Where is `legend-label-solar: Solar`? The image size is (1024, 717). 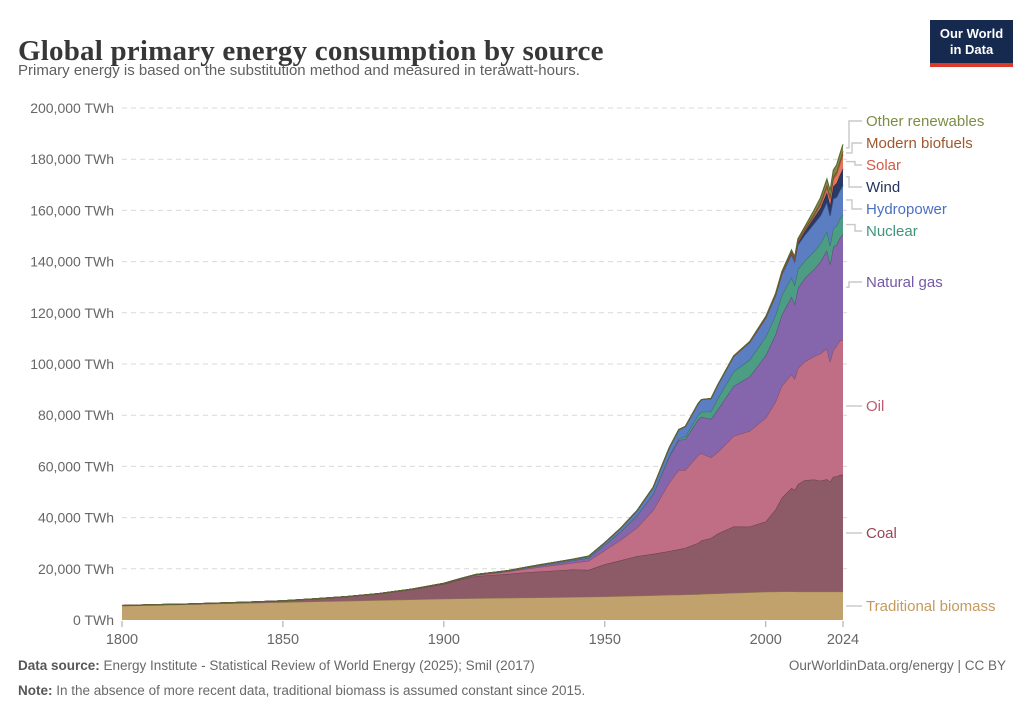
legend-label-solar: Solar is located at coordinates (883, 165).